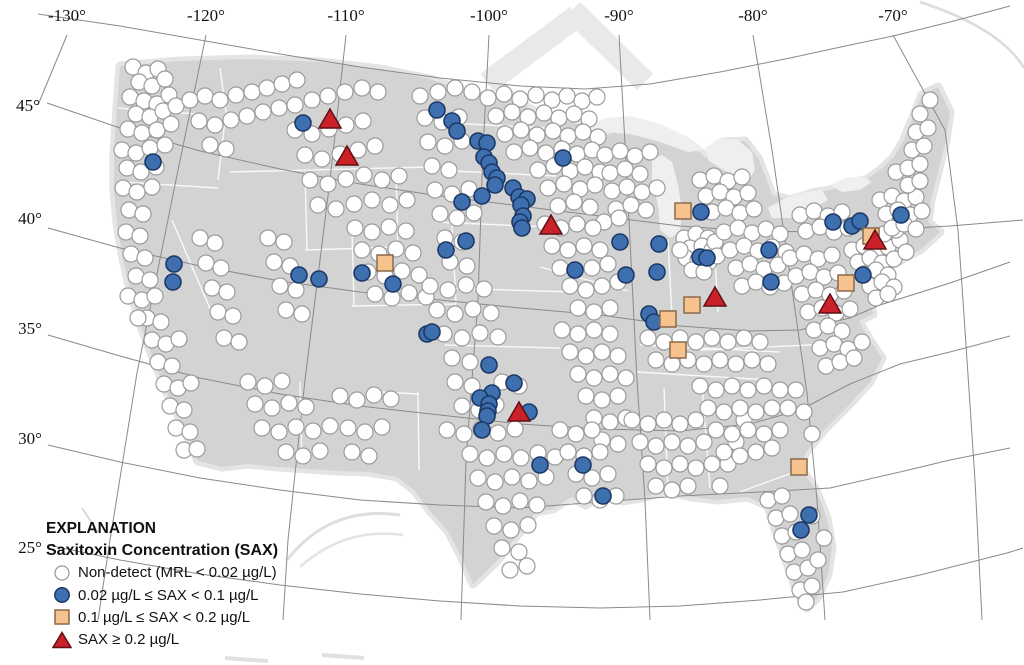 The width and height of the screenshot is (1024, 665). I want to click on legend-item-low: 0.02 µg/L ≤ SAX < 0.1 µg/L, so click(162, 595).